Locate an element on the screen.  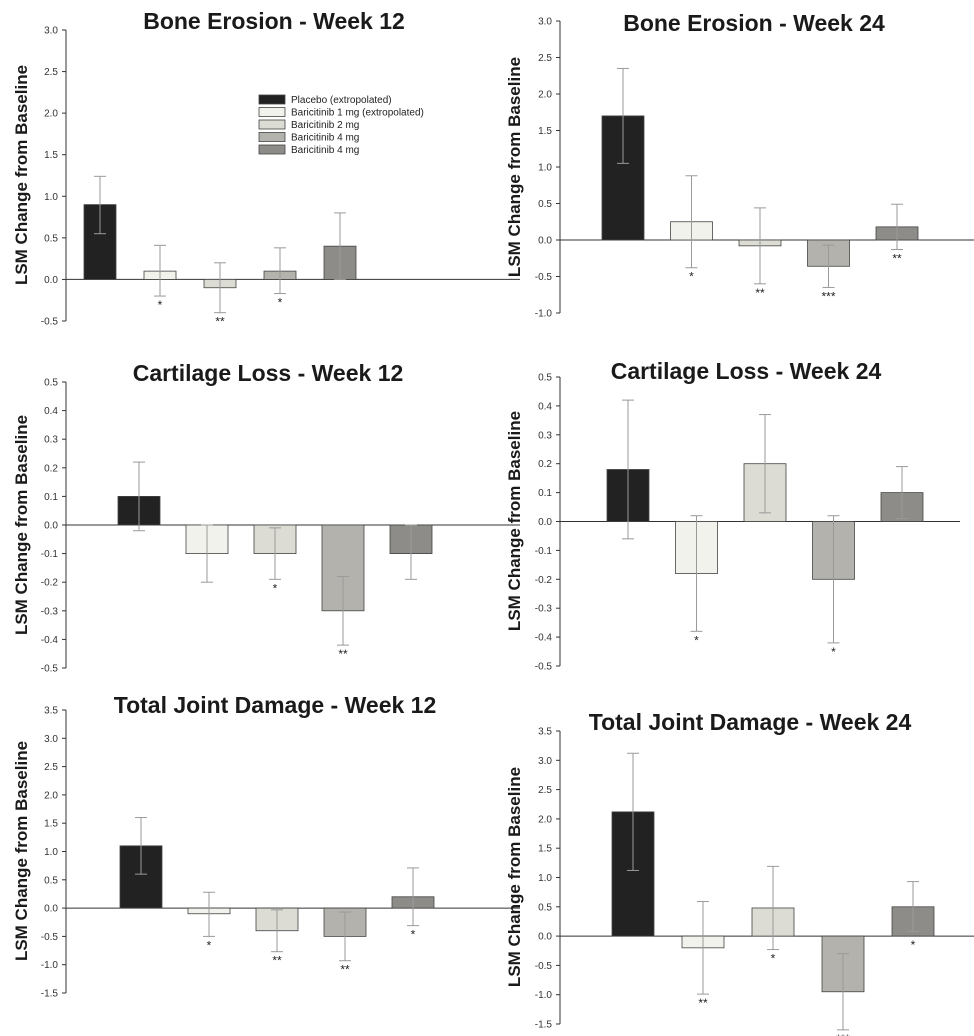
legend-label: Placebo (extropolated) is located at coordinates (341, 100).